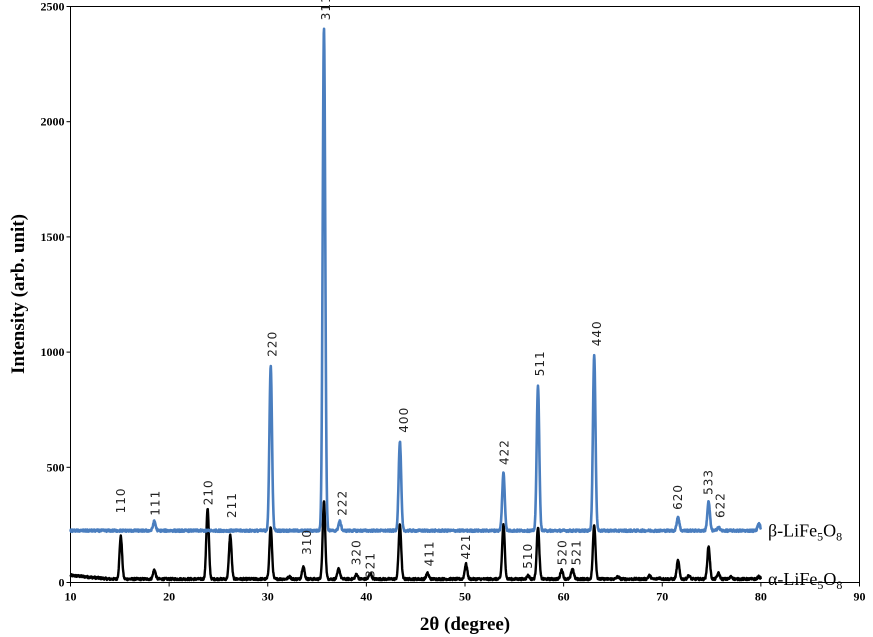 The height and width of the screenshot is (637, 873). What do you see at coordinates (53, 352) in the screenshot?
I see `y-tick-label: 1000` at bounding box center [53, 352].